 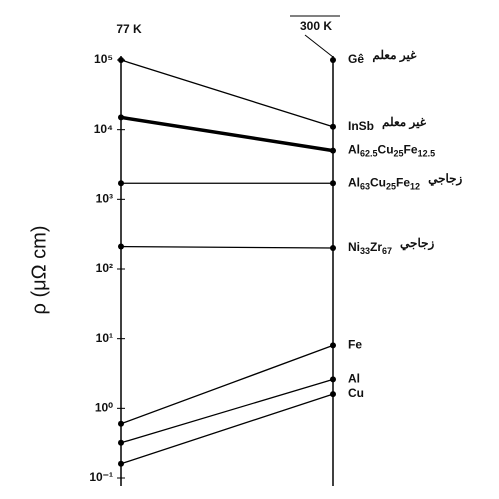 What do you see at coordinates (361, 126) in the screenshot?
I see `legend-label: InSb` at bounding box center [361, 126].